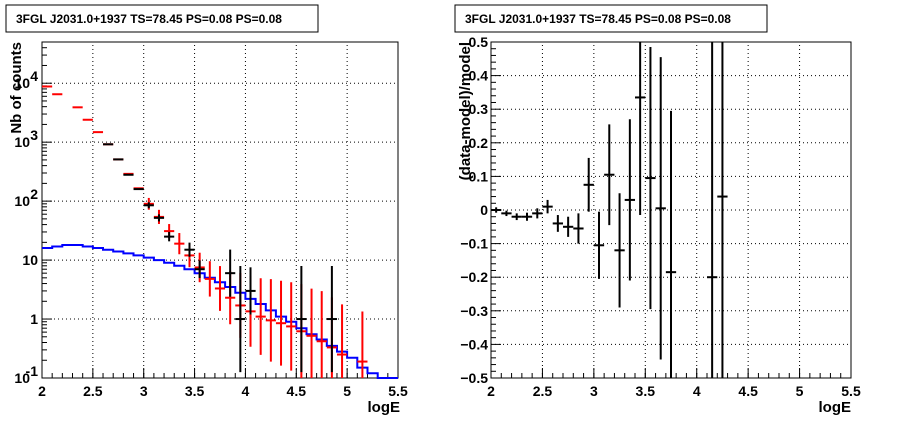 Image resolution: width=898 pixels, height=421 pixels. I want to click on left-x-tick-label: 5.5, so click(398, 391).